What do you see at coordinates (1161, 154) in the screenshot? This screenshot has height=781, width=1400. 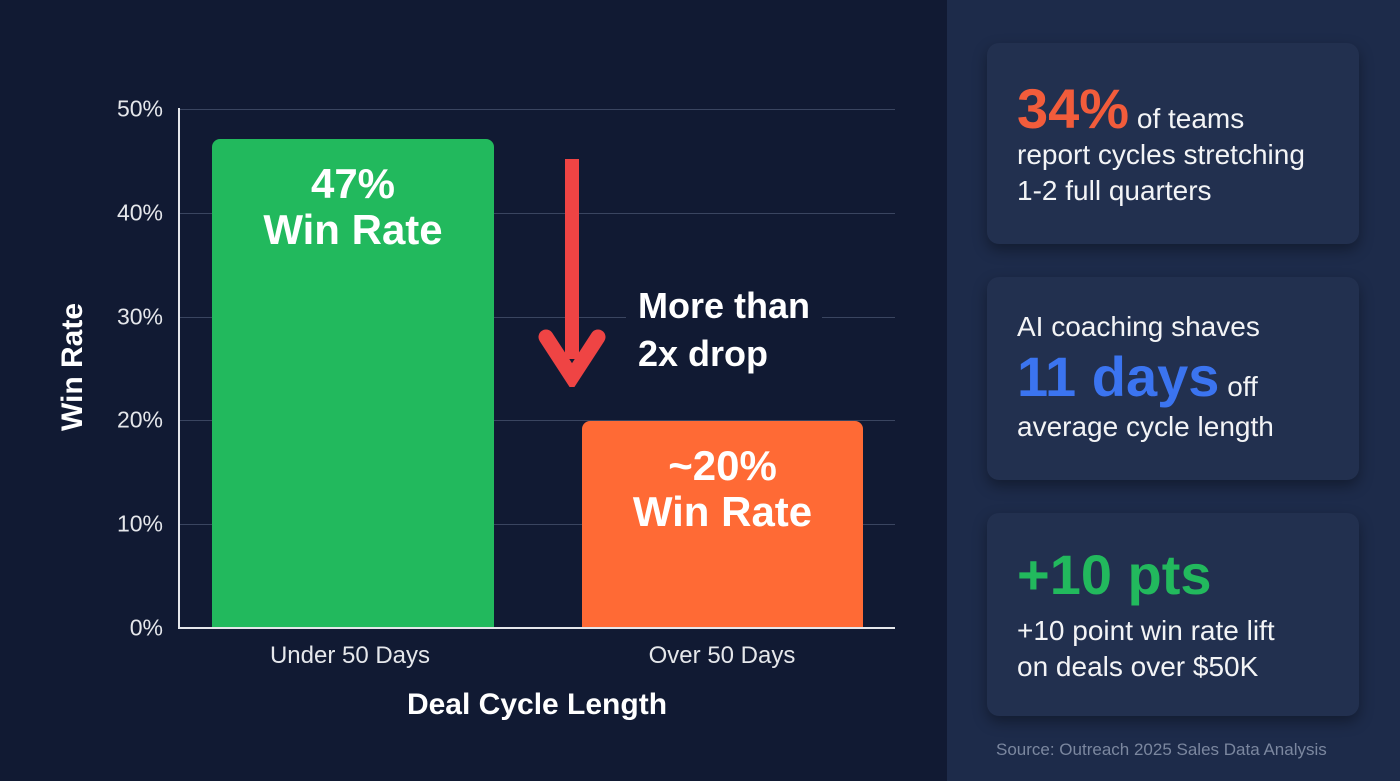 I see `stat-text: report cycles stretching` at bounding box center [1161, 154].